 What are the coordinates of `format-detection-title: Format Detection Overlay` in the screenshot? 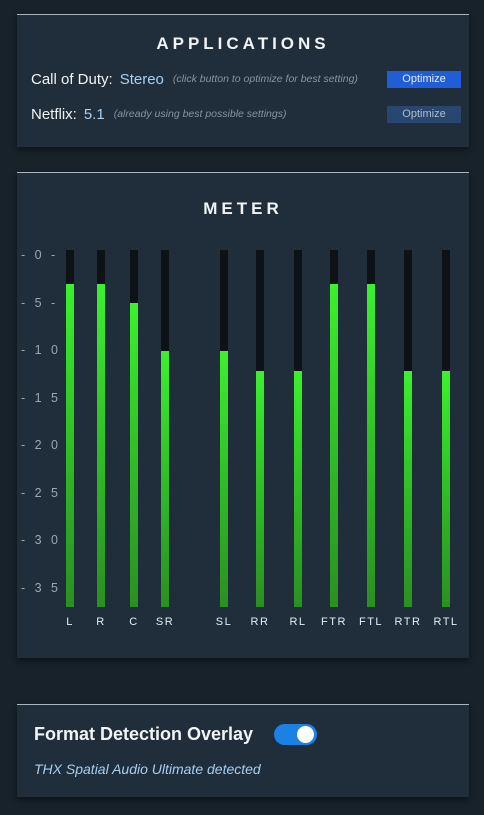 It's located at (144, 734).